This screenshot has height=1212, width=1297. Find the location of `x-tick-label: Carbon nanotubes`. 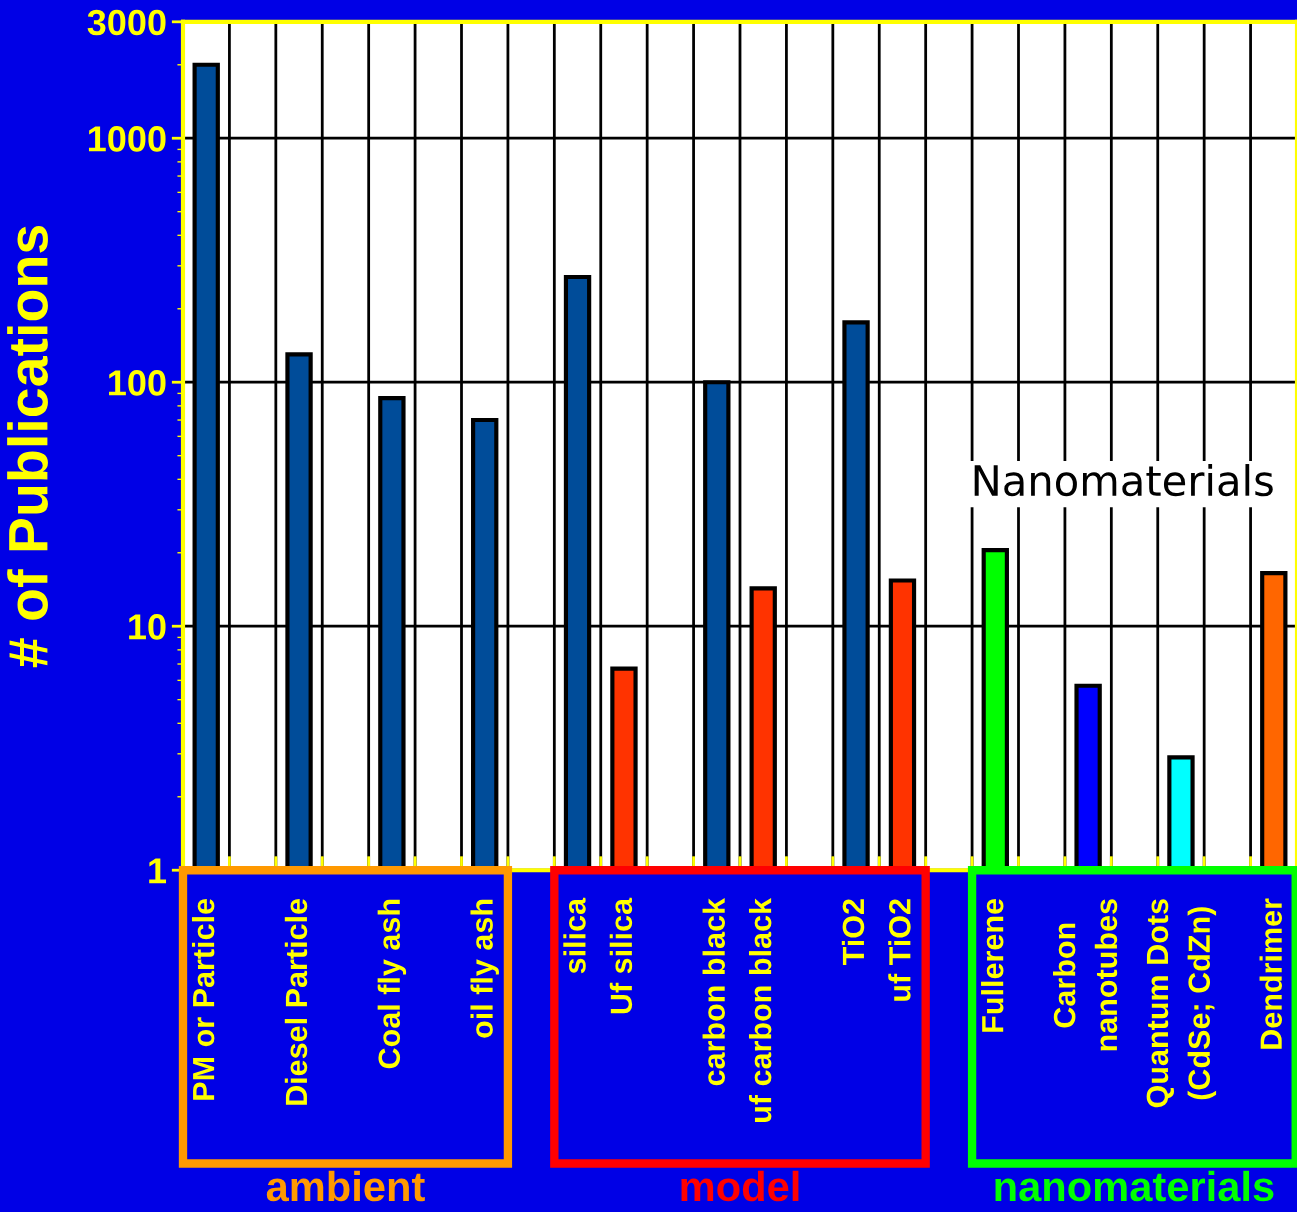

x-tick-label: Carbon nanotubes is located at coordinates (1085, 975).